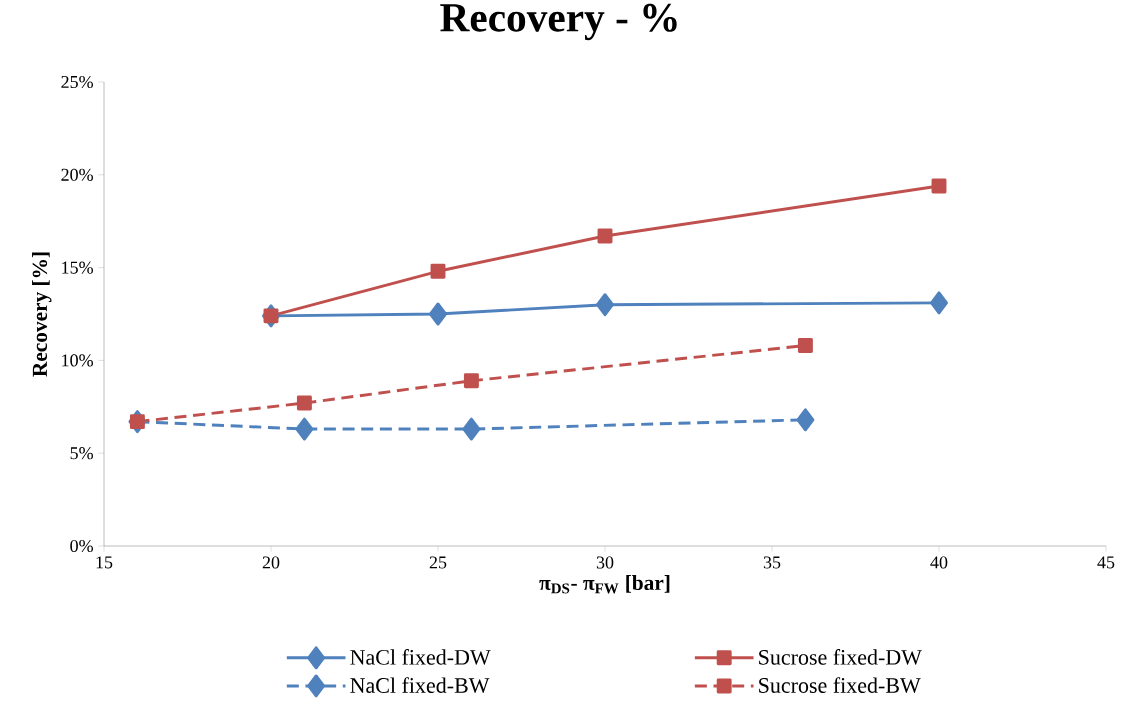  Describe the element at coordinates (420, 685) in the screenshot. I see `legend-label: NaCl fixed-BW` at that location.